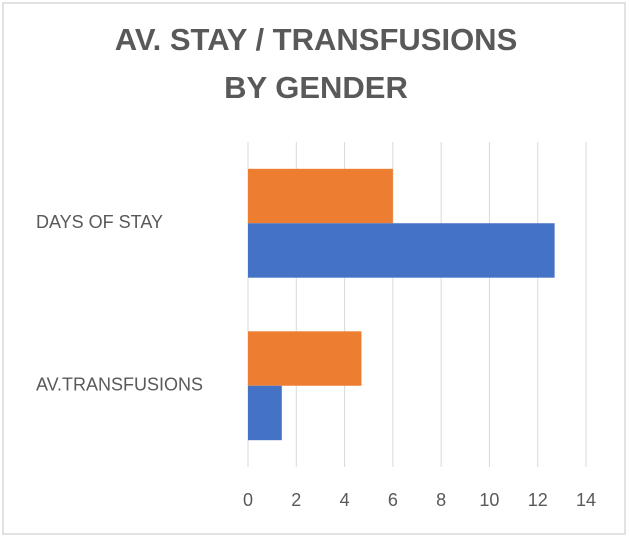 The image size is (629, 538). I want to click on y-tick-label: DAYS OF STAY, so click(99, 222).